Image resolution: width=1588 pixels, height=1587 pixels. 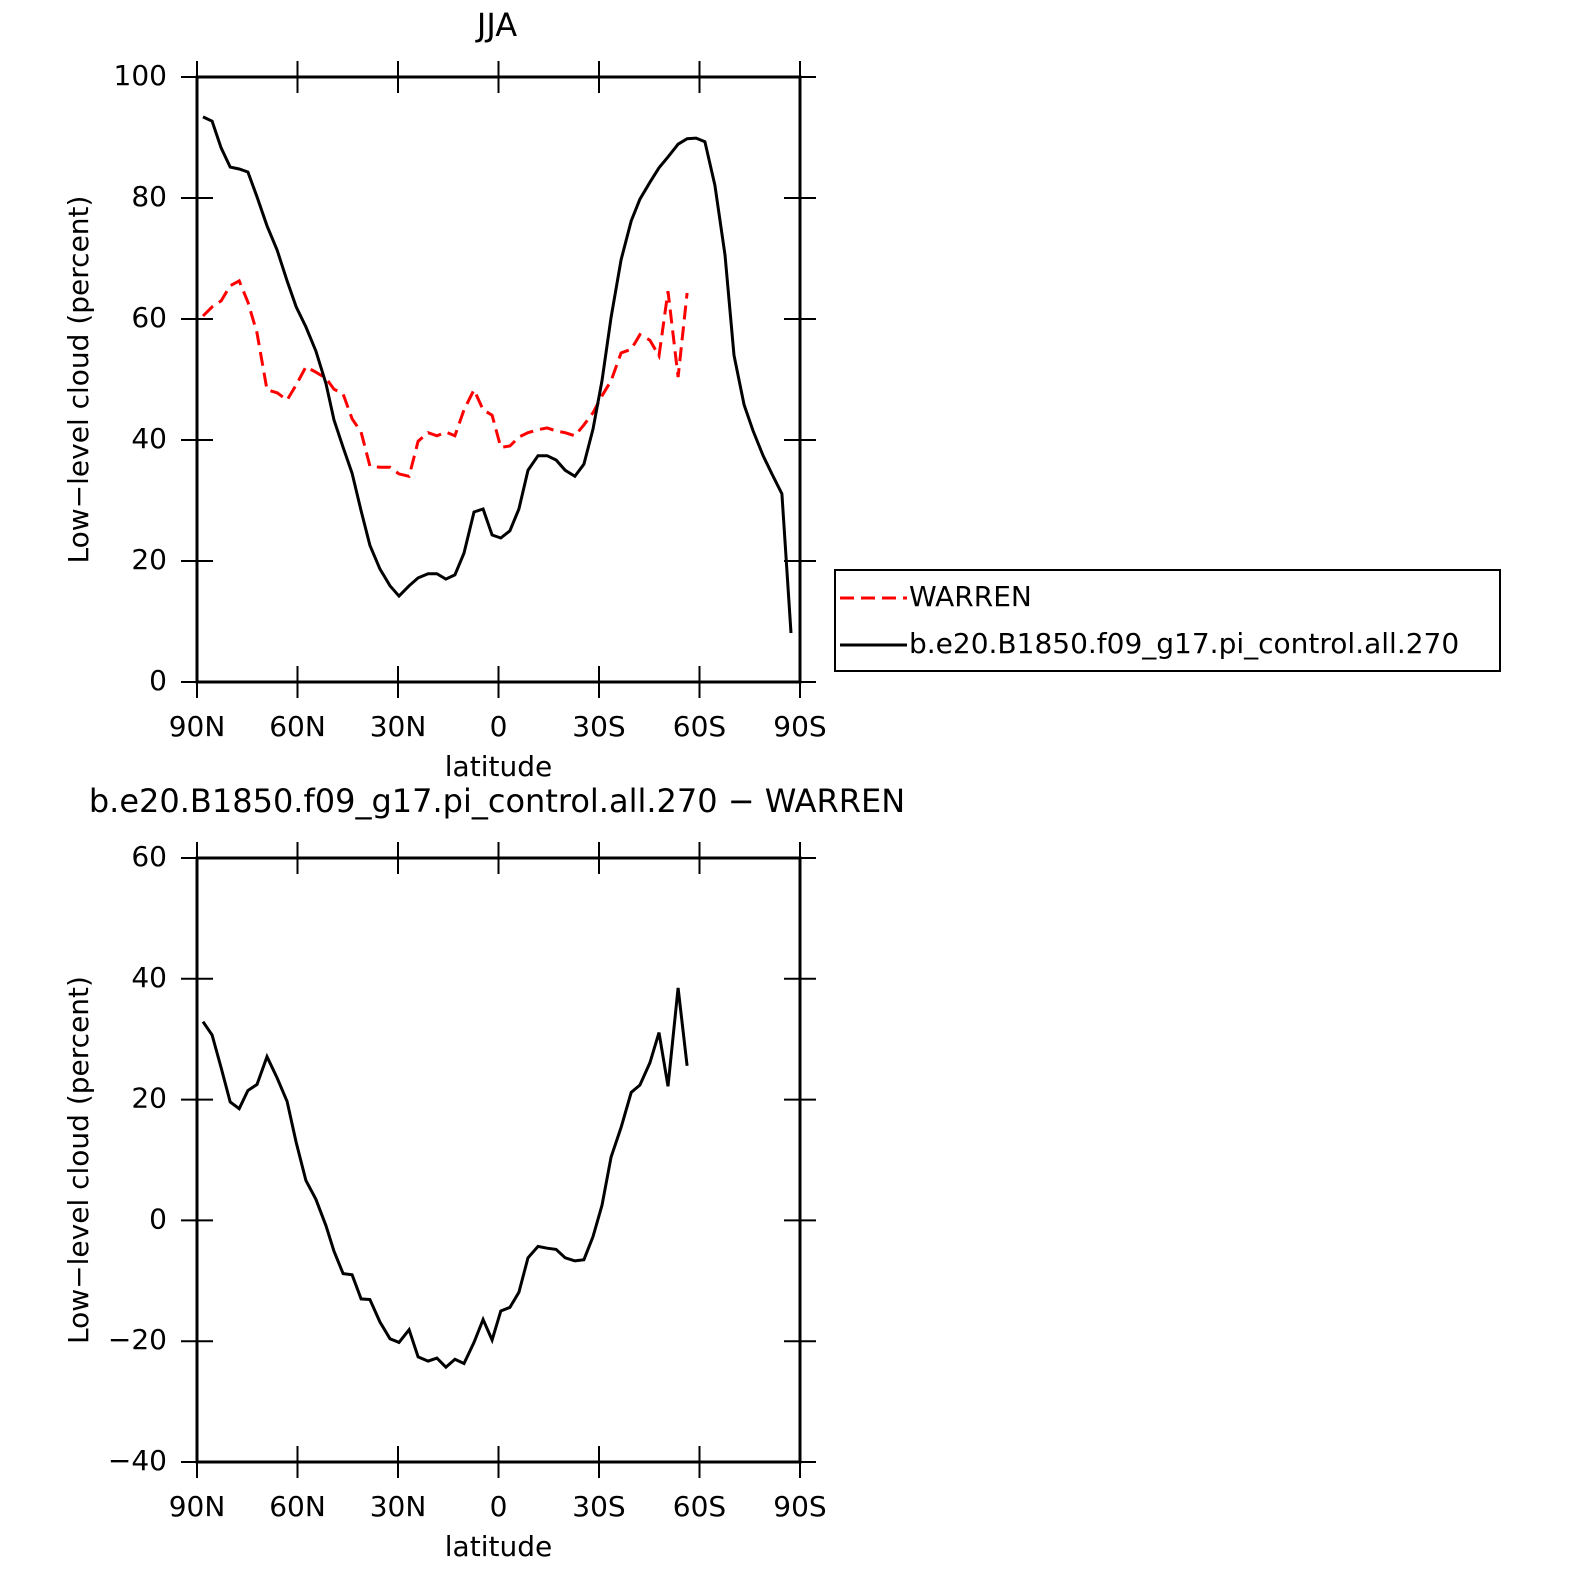 What do you see at coordinates (137, 1460) in the screenshot?
I see `y-tick-label: −40` at bounding box center [137, 1460].